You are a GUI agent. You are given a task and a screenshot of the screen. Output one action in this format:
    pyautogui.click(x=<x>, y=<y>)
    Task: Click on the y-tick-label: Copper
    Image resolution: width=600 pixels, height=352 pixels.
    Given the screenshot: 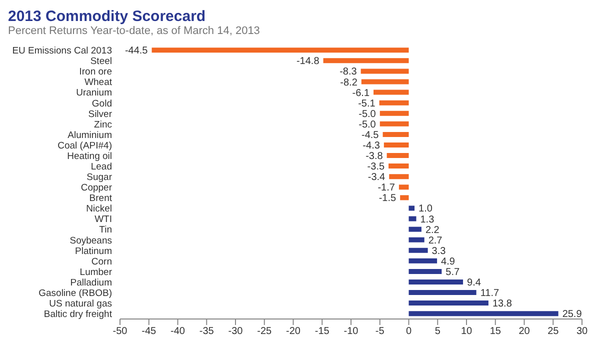 What is the action you would take?
    pyautogui.click(x=96, y=188)
    